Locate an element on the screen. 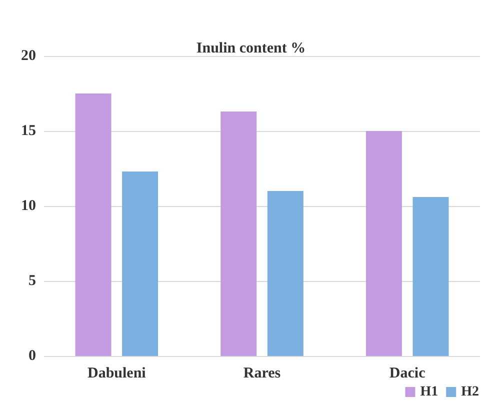 The width and height of the screenshot is (502, 412). x-tick-label: Dabuleni is located at coordinates (116, 374).